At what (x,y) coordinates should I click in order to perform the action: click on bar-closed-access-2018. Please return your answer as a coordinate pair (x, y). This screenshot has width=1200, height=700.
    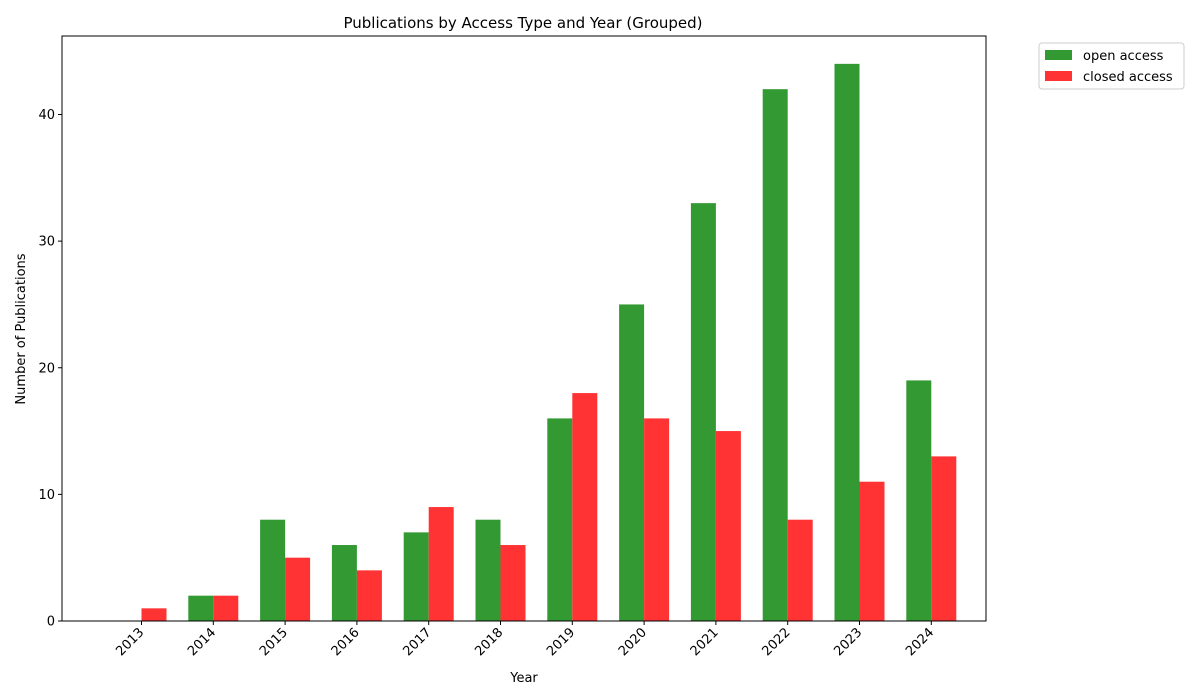
    Looking at the image, I should click on (513, 583).